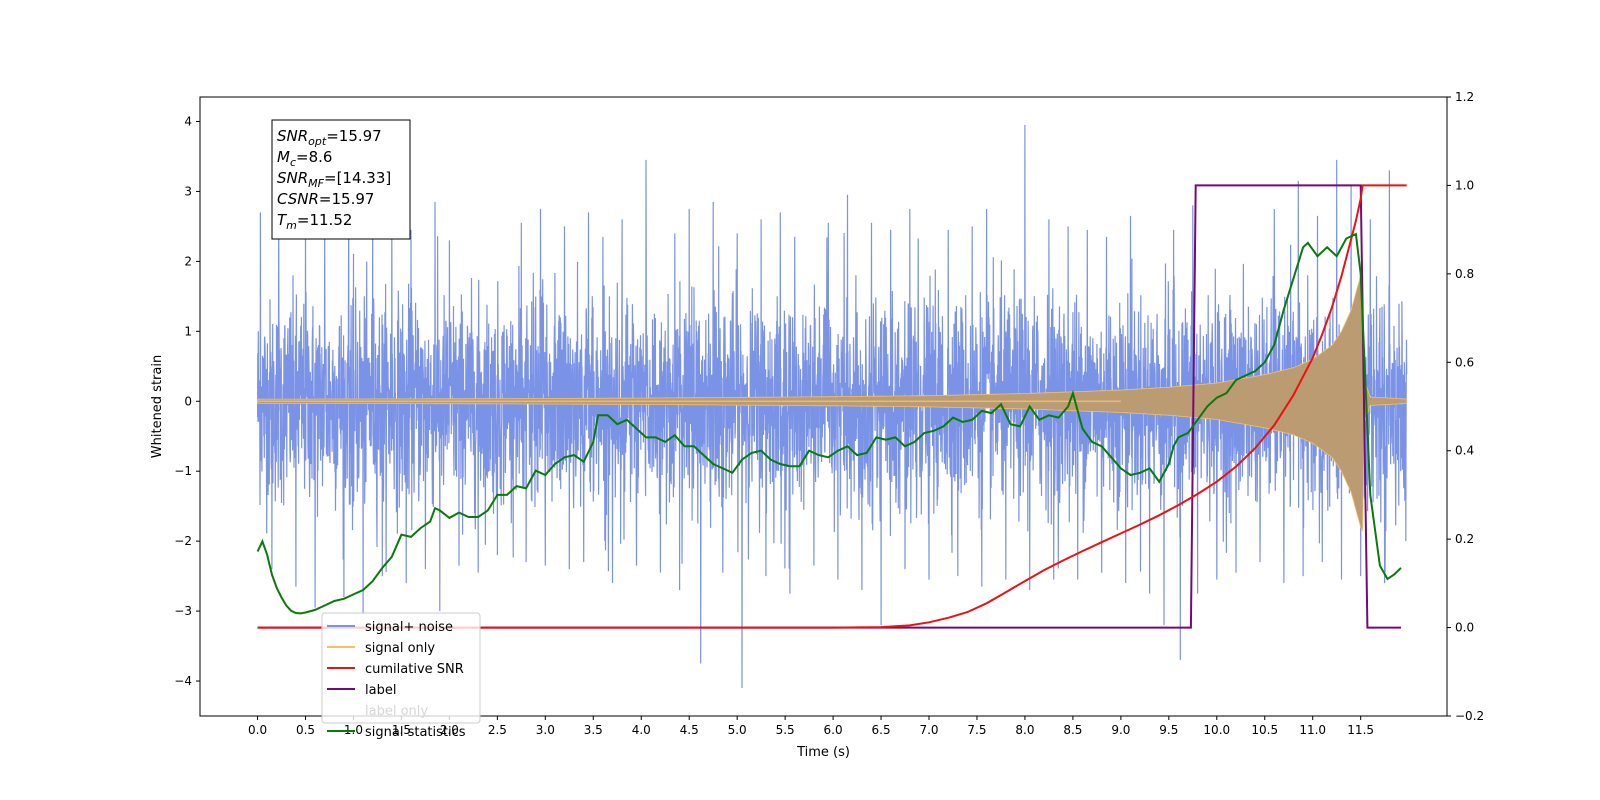  Describe the element at coordinates (257, 730) in the screenshot. I see `x-tick-label: 0.0` at that location.